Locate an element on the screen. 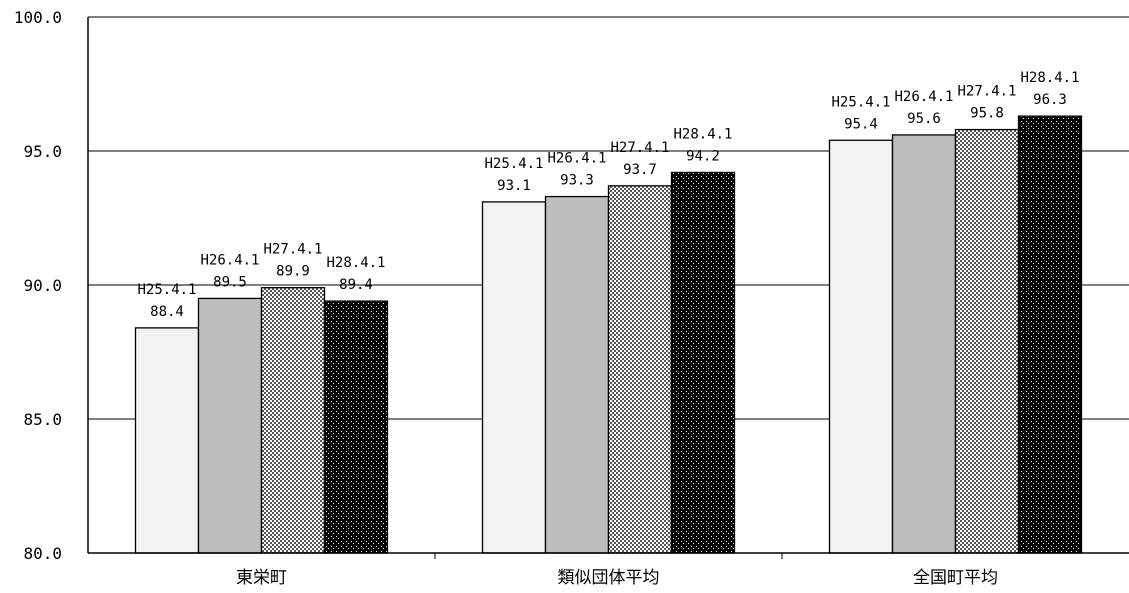 The image size is (1129, 593). data-label-value: 96.3 is located at coordinates (1050, 100).